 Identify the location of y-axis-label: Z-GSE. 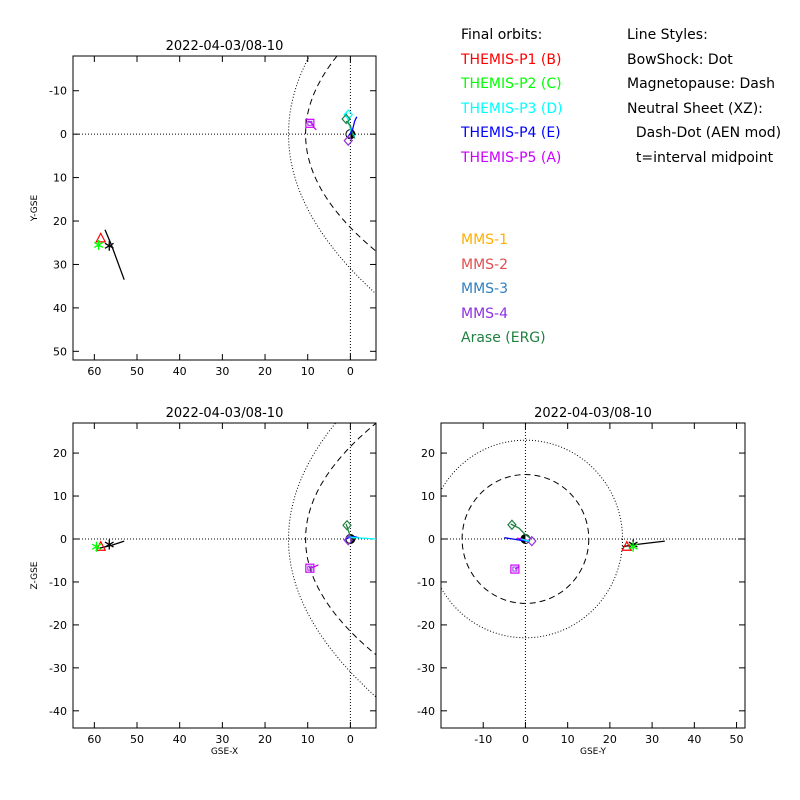
(35, 575).